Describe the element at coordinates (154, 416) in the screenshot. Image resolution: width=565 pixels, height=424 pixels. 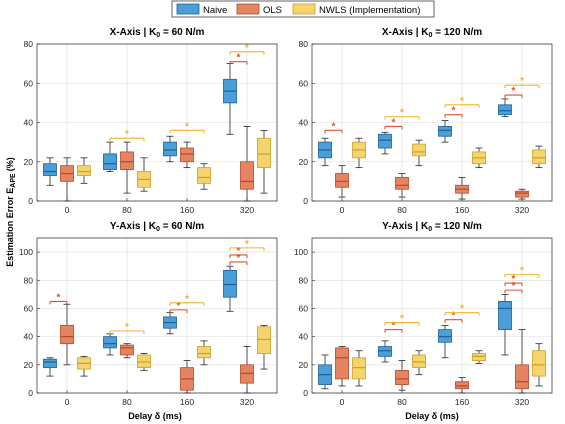
I see `xlabel-left: Delay δ (ms)` at that location.